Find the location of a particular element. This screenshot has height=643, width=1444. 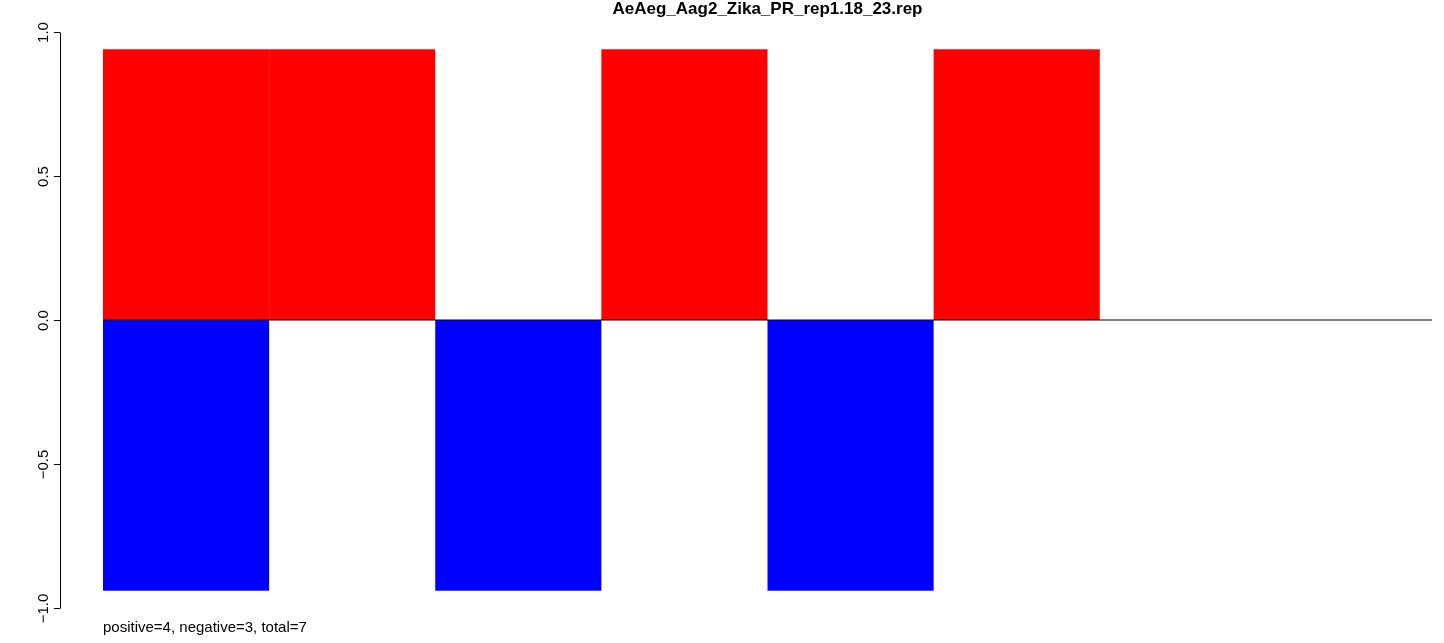

y-tick-label: −1.0 is located at coordinates (42, 608).